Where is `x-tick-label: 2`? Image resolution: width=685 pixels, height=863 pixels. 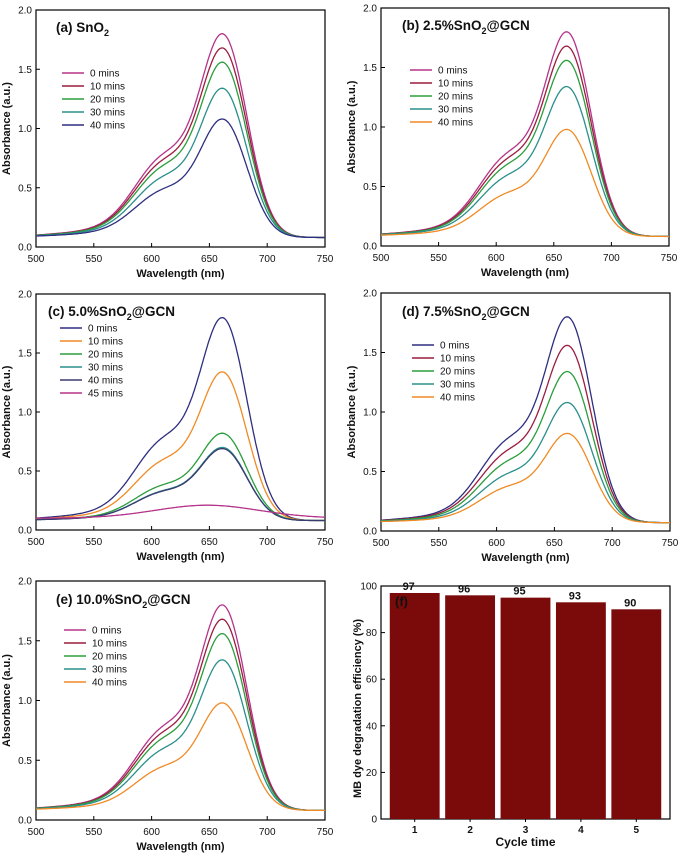 x-tick-label: 2 is located at coordinates (470, 830).